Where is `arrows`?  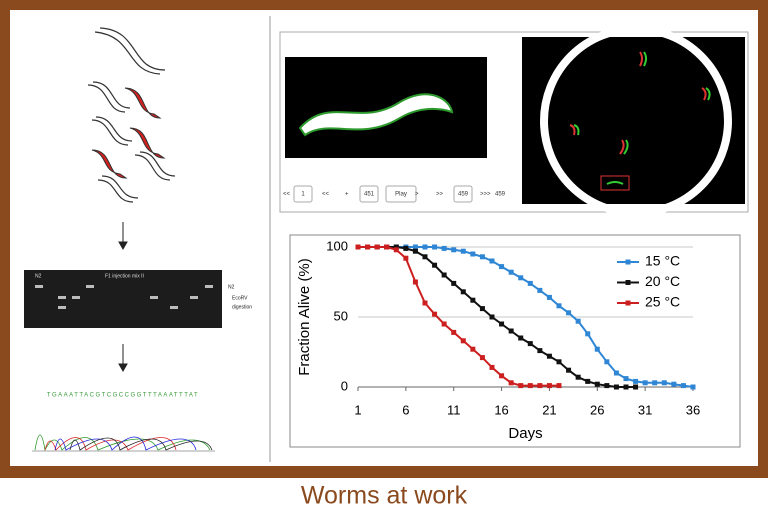 arrows is located at coordinates (123, 297).